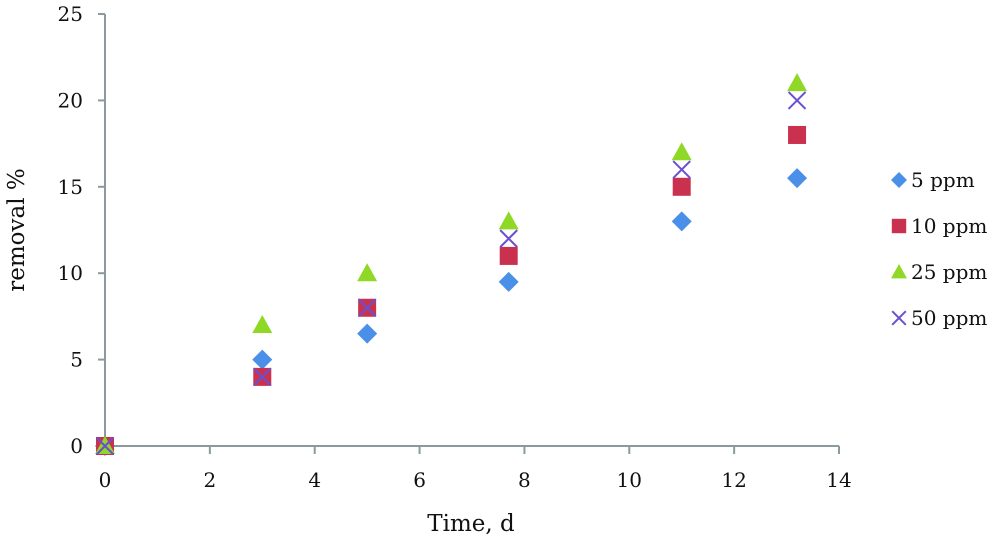 Image resolution: width=1000 pixels, height=542 pixels. What do you see at coordinates (105, 480) in the screenshot?
I see `x-tick-label: 0` at bounding box center [105, 480].